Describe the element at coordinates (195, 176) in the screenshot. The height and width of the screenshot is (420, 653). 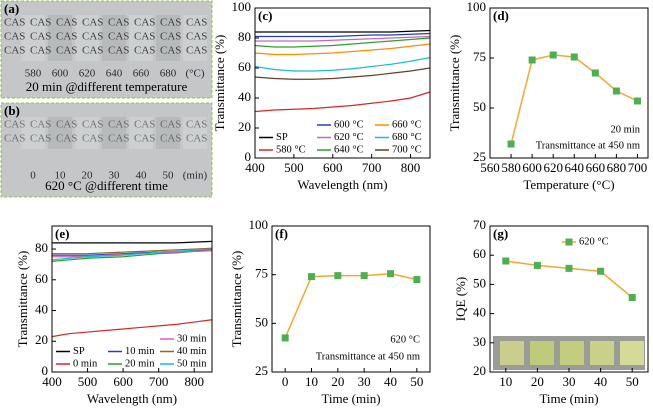
I see `photo-tick-label: (min)` at that location.